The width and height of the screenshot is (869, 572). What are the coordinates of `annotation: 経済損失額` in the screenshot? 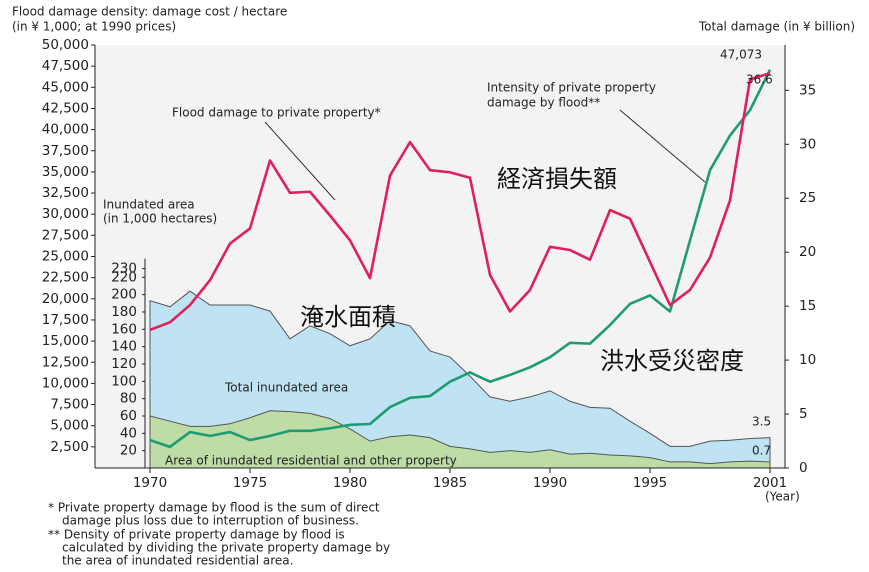 It's located at (557, 179).